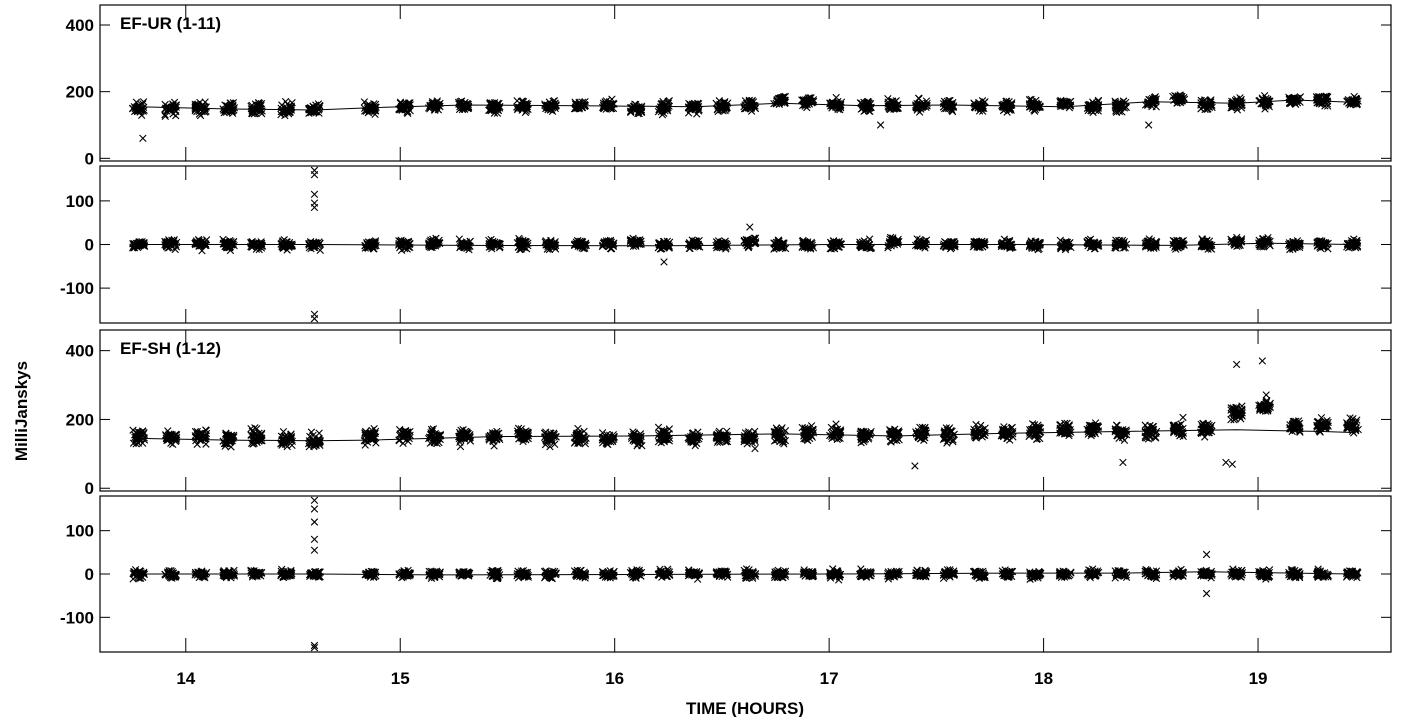 This screenshot has width=1401, height=717. I want to click on y-tick-label: 100, so click(80, 201).